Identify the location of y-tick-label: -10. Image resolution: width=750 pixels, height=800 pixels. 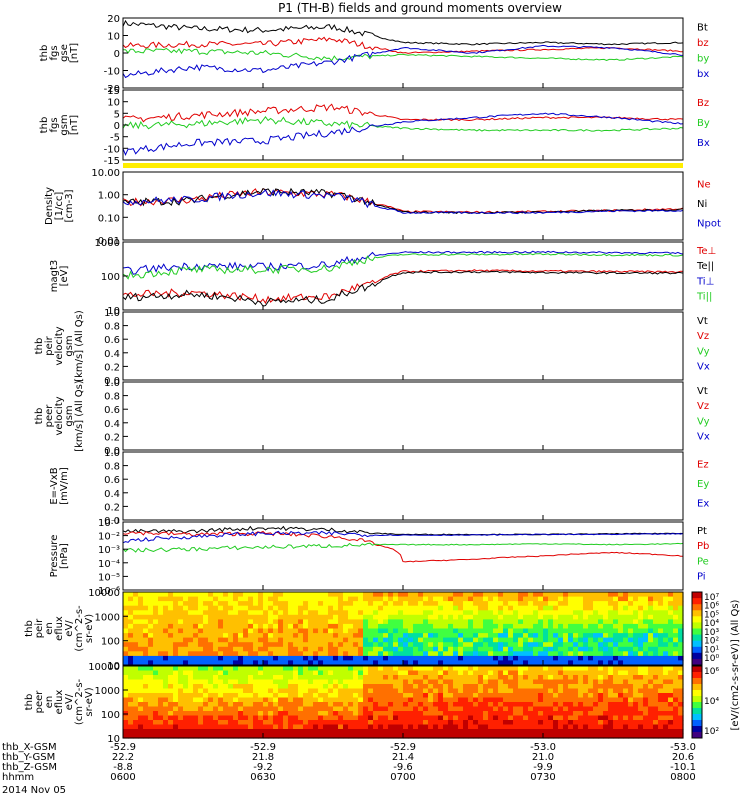
(112, 72).